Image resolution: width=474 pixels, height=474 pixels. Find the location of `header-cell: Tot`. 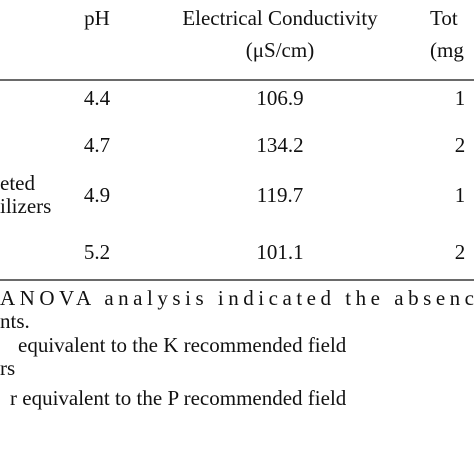

header-cell: Tot is located at coordinates (444, 18).